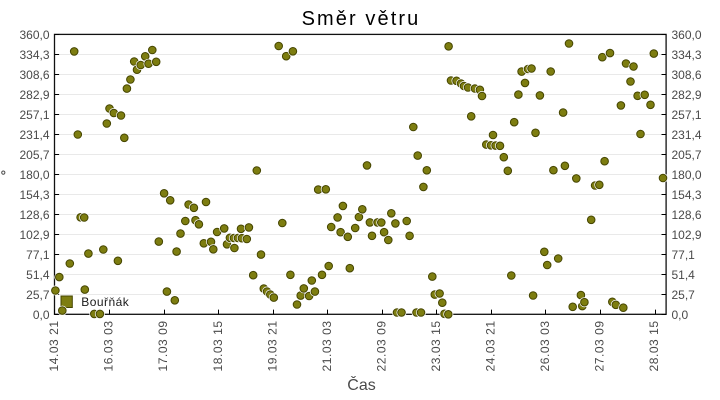 Image resolution: width=720 pixels, height=400 pixels. Describe the element at coordinates (218, 345) in the screenshot. I see `svg-text: 18.03 15` at that location.